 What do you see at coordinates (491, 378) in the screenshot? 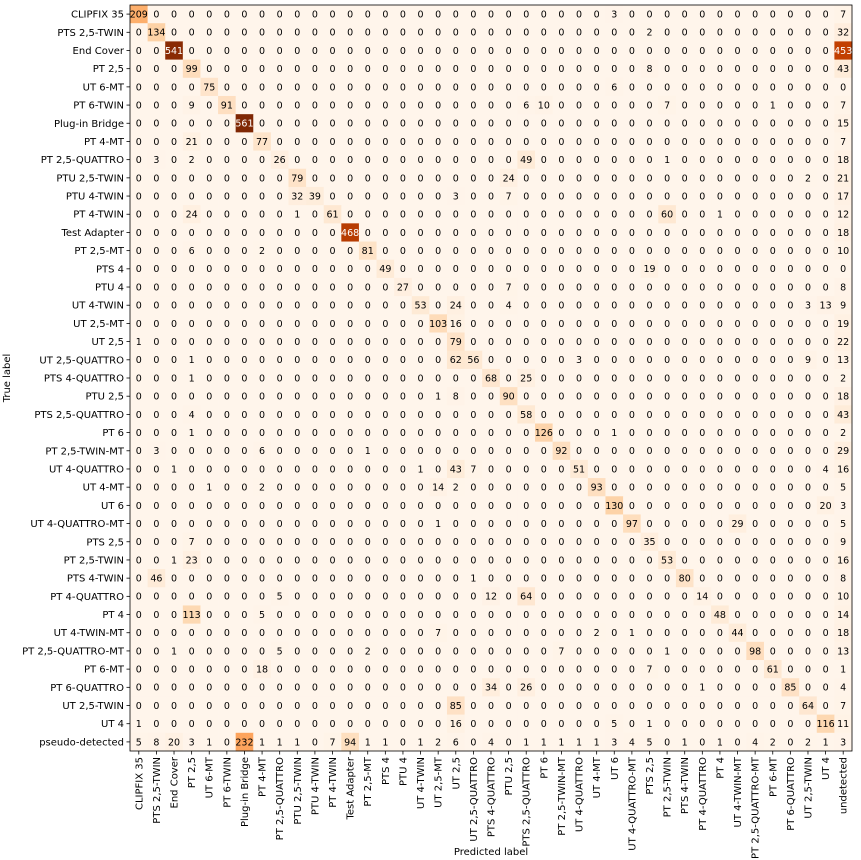
I see `cell-value-label: 68` at bounding box center [491, 378].